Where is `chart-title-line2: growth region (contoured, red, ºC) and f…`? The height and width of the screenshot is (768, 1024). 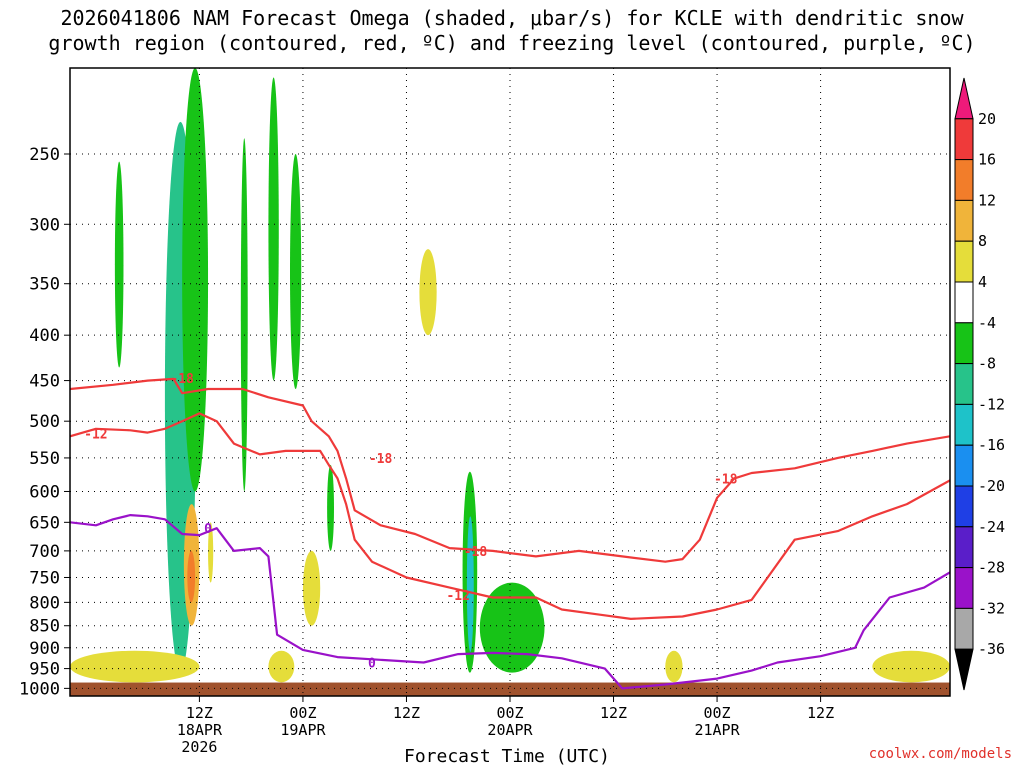
chart-title-line2: growth region (contoured, red, ºC) and f… is located at coordinates (512, 43).